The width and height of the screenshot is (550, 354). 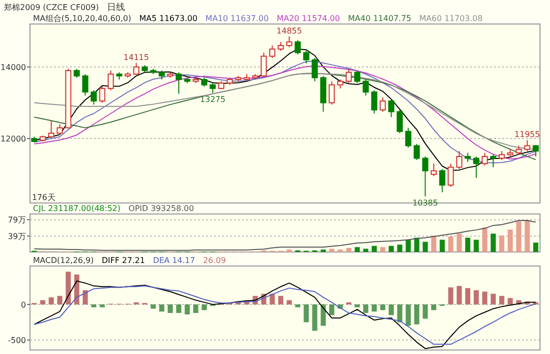 I want to click on legend-title: MA组合(5,10,20,40,60,0), so click(x=82, y=18).